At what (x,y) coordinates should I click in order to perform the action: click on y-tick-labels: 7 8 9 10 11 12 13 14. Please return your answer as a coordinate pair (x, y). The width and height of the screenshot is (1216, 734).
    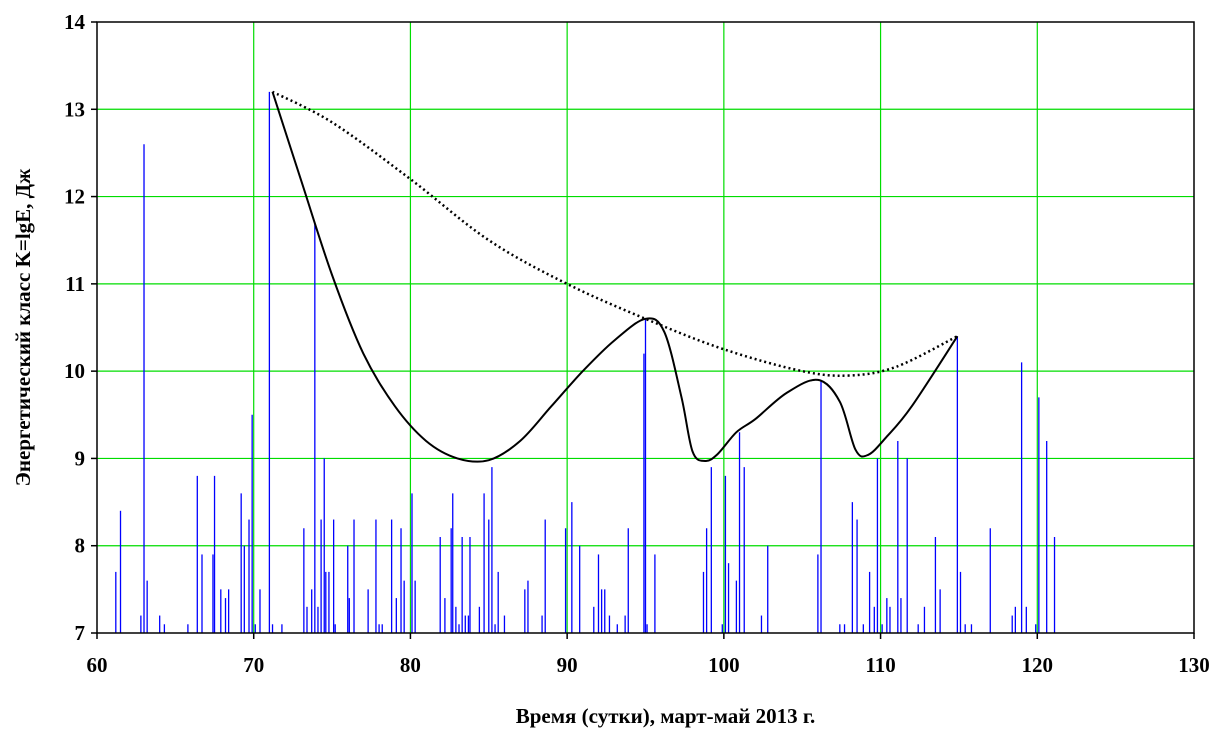
    Looking at the image, I should click on (75, 327).